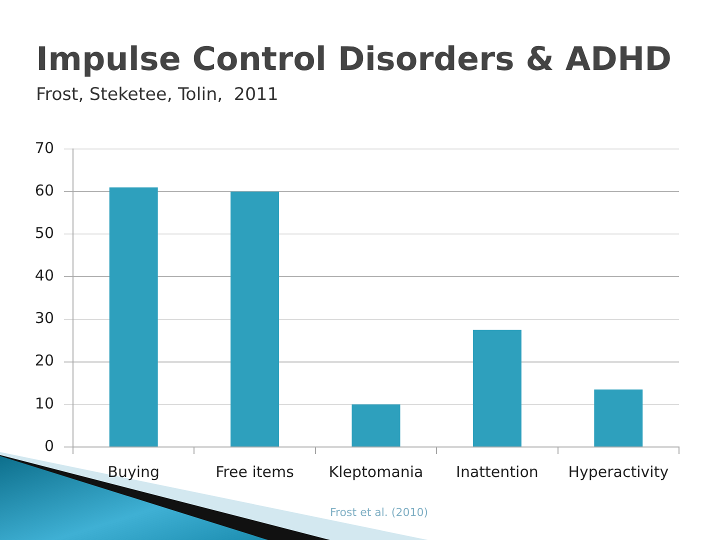 The width and height of the screenshot is (720, 540). I want to click on chart-subtitle: Frost, Steketee, Tolin, 2011, so click(157, 95).